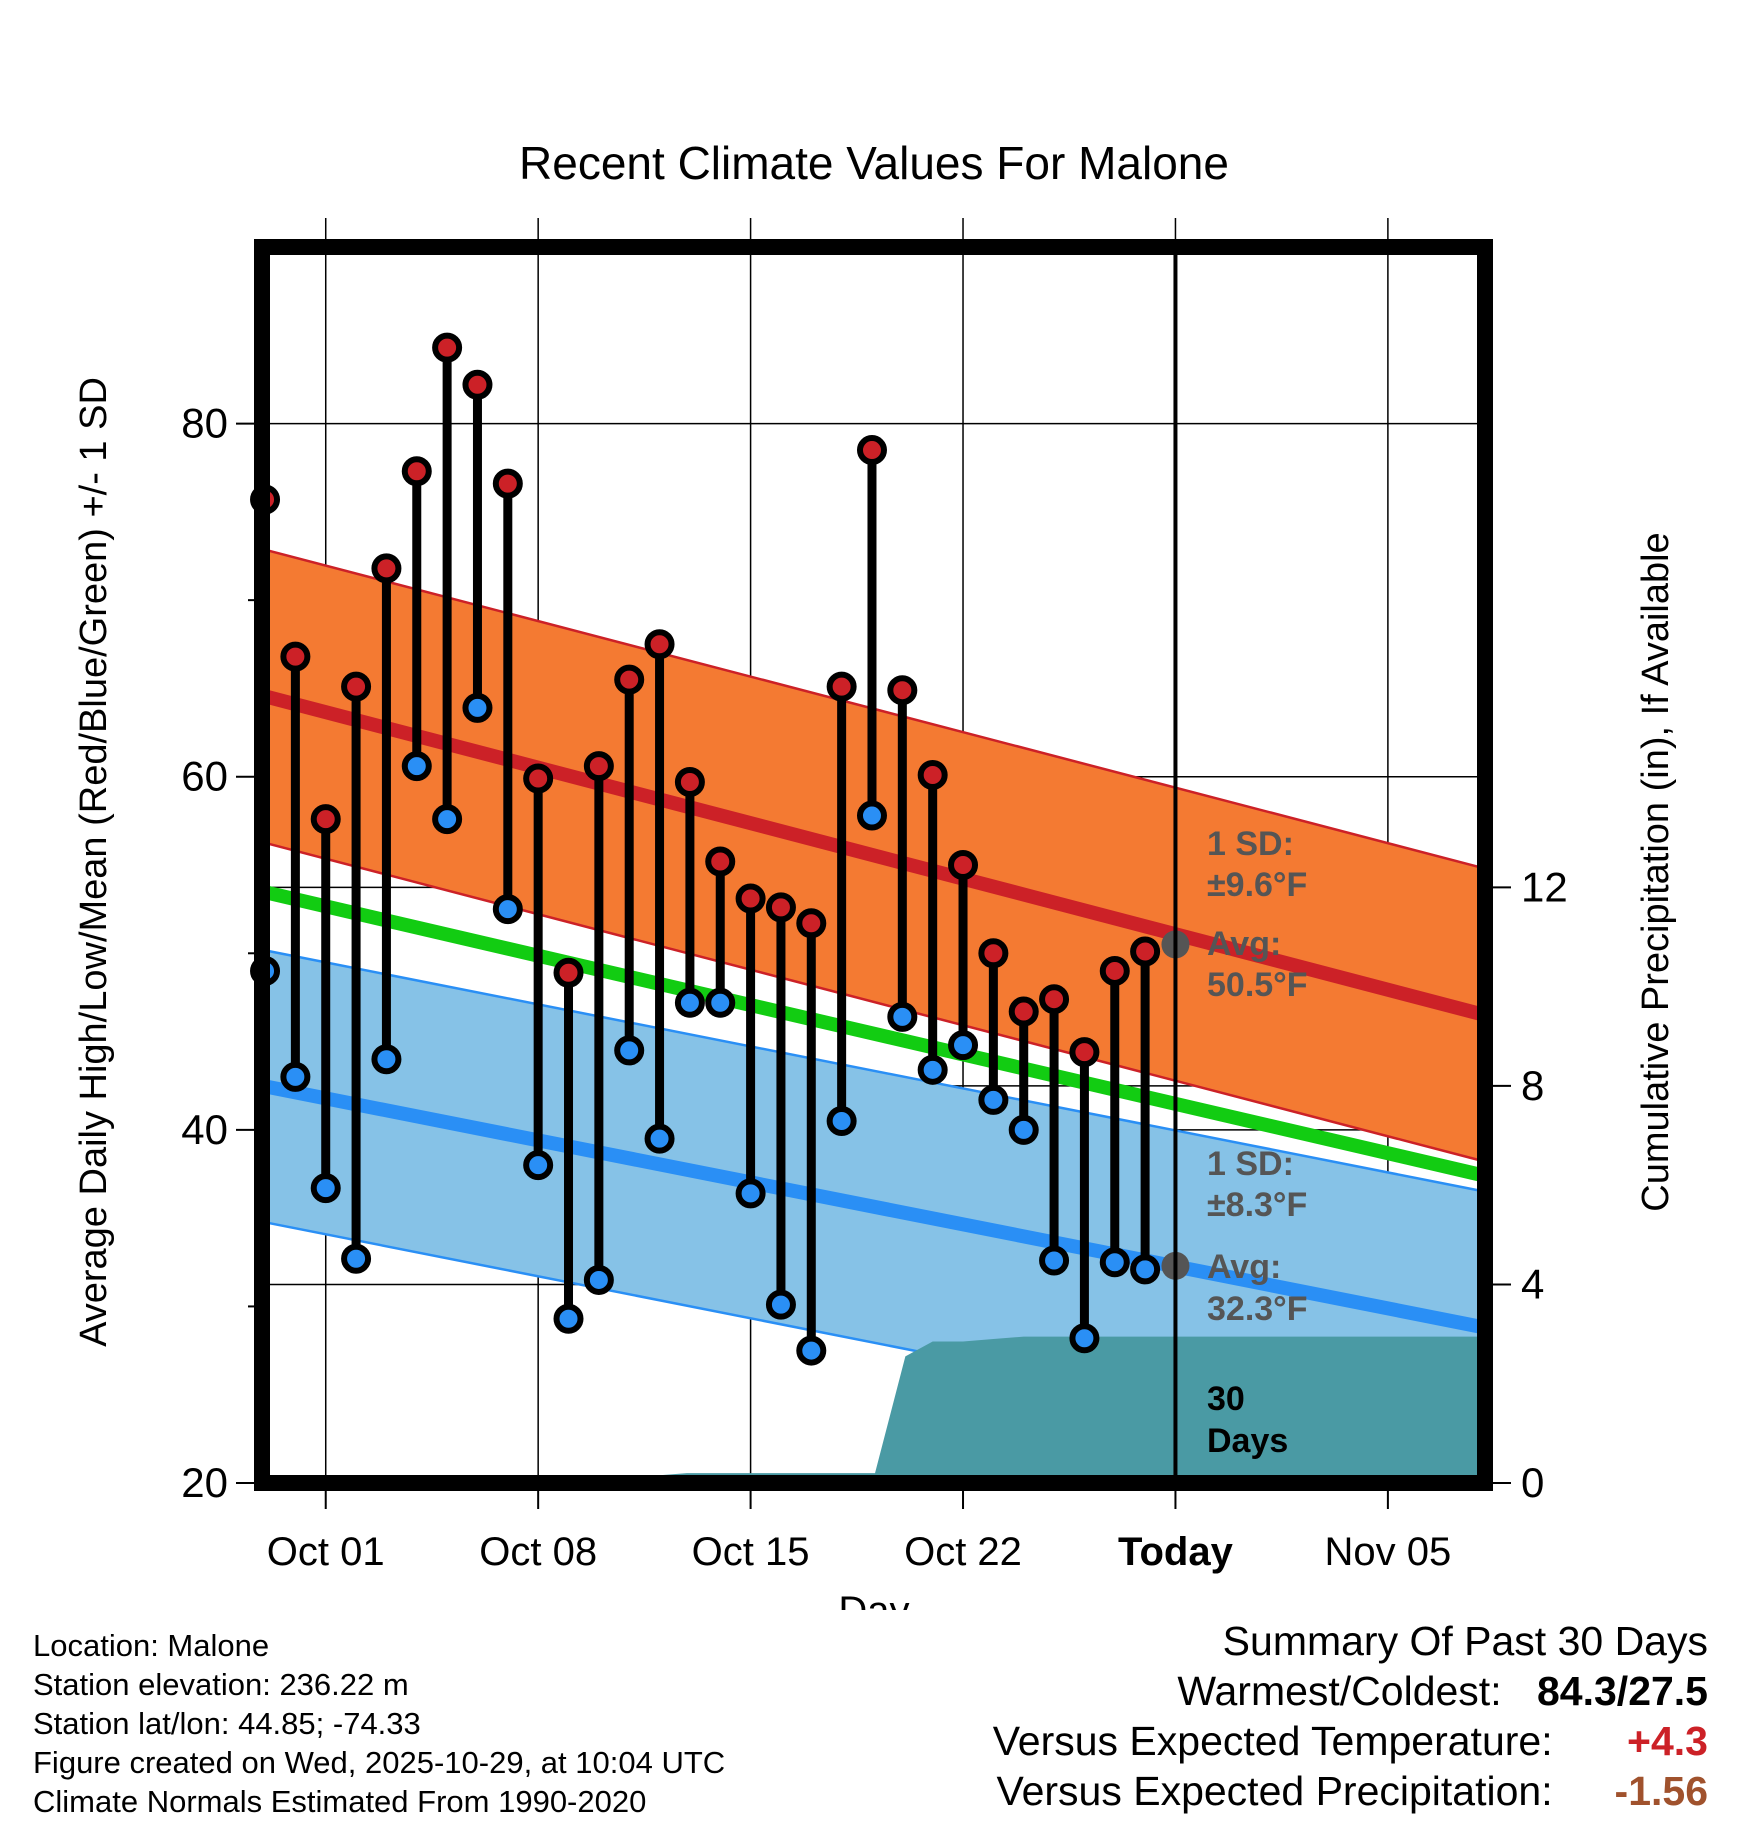 The image size is (1748, 1828). Describe the element at coordinates (1544, 886) in the screenshot. I see `y2-tick-label: 12` at that location.